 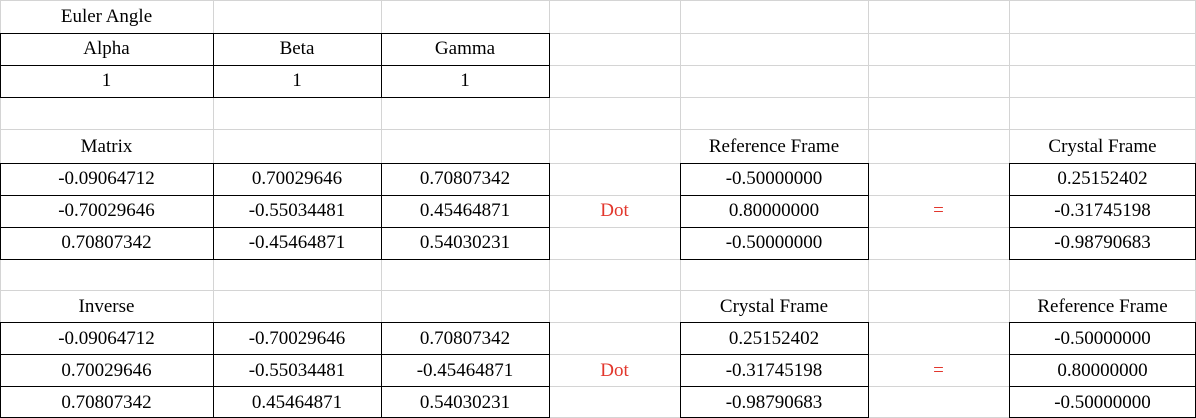 What do you see at coordinates (106, 338) in the screenshot?
I see `inverse-cell-r1c1: -0.09064712` at bounding box center [106, 338].